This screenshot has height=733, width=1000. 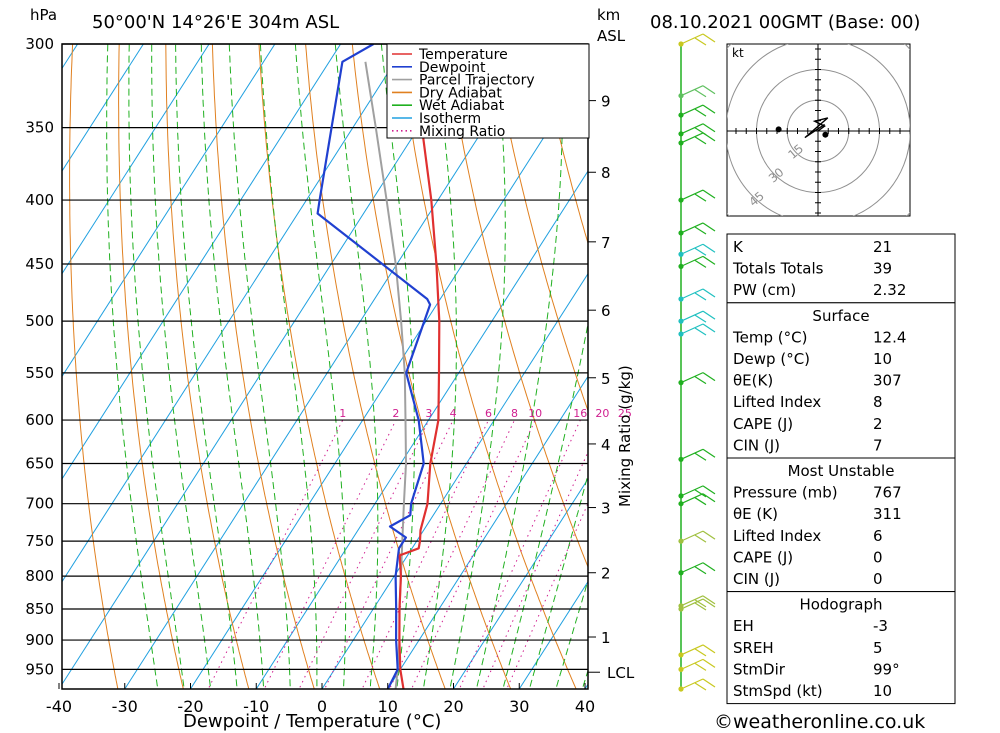 What do you see at coordinates (388, 706) in the screenshot?
I see `x-tick-label: 10` at bounding box center [388, 706].